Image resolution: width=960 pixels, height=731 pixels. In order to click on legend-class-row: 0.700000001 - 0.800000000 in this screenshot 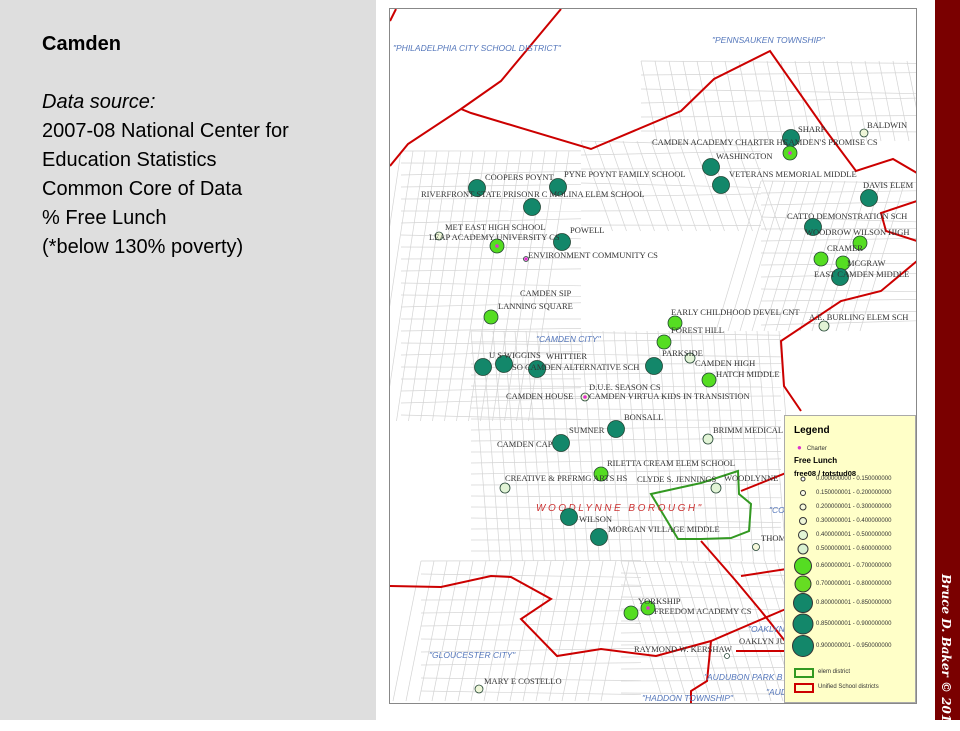, I will do `click(850, 584)`.